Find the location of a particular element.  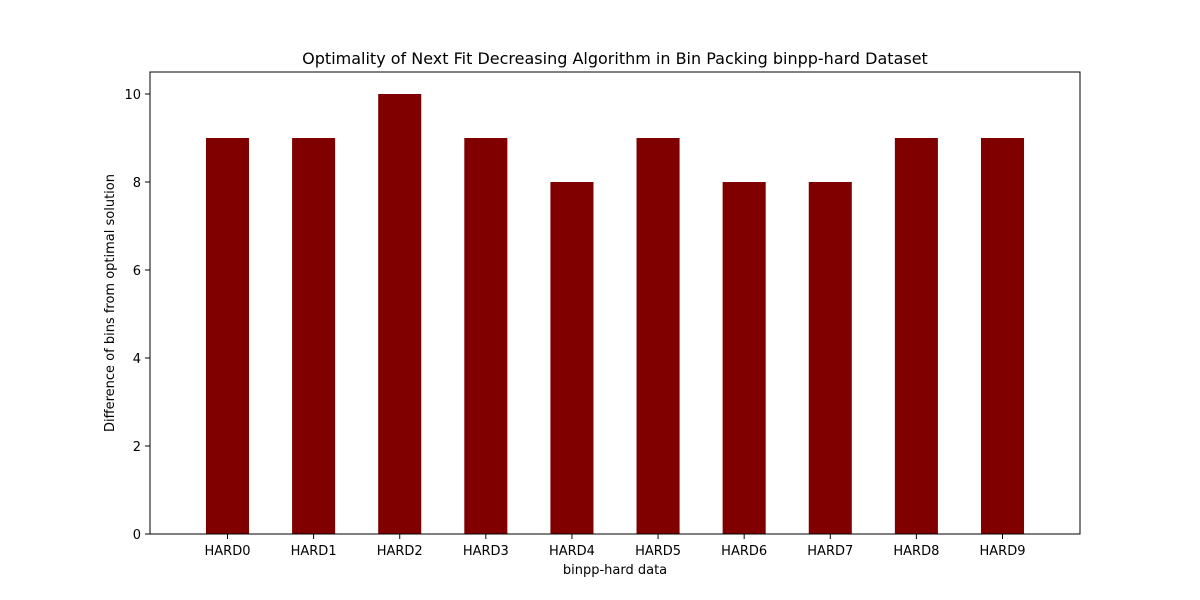

y-tick-label: 0 is located at coordinates (137, 535).